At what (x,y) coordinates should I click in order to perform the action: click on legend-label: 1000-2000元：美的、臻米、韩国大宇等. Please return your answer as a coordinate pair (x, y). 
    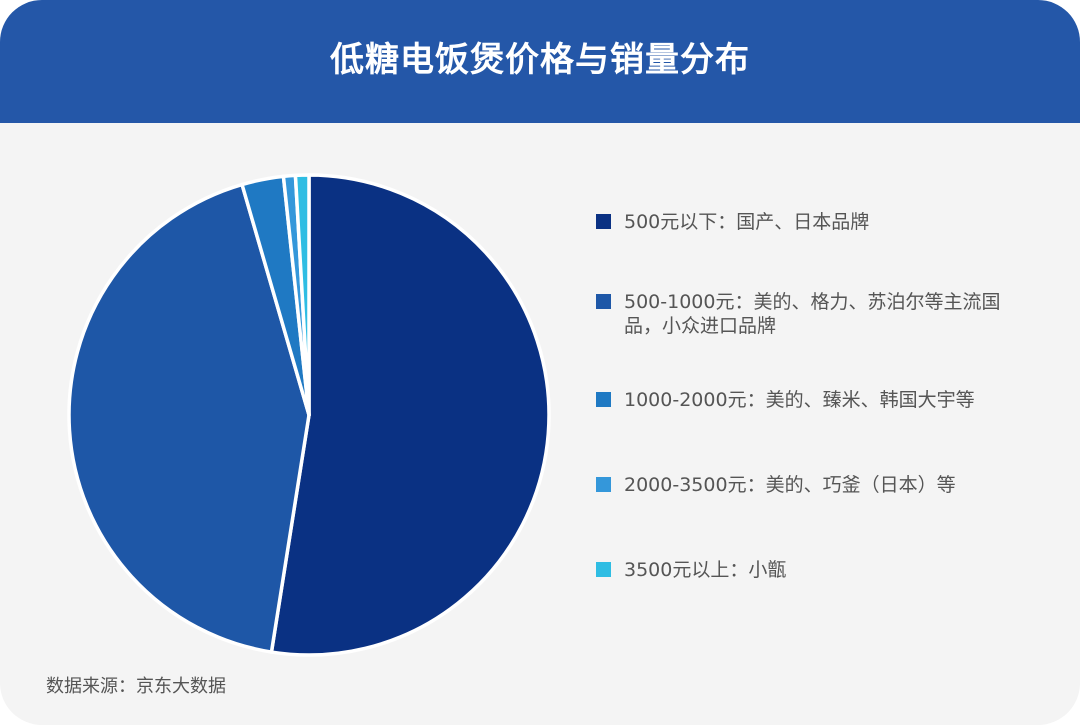
    Looking at the image, I should click on (799, 400).